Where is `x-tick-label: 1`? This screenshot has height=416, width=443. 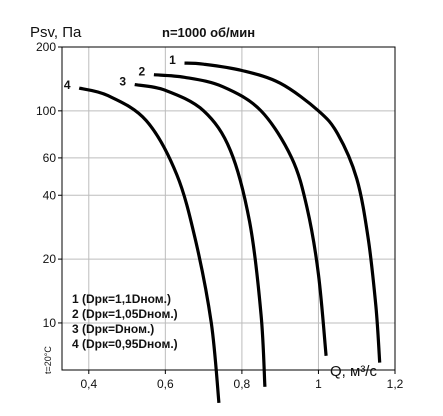
x-tick-label: 1 is located at coordinates (318, 384).